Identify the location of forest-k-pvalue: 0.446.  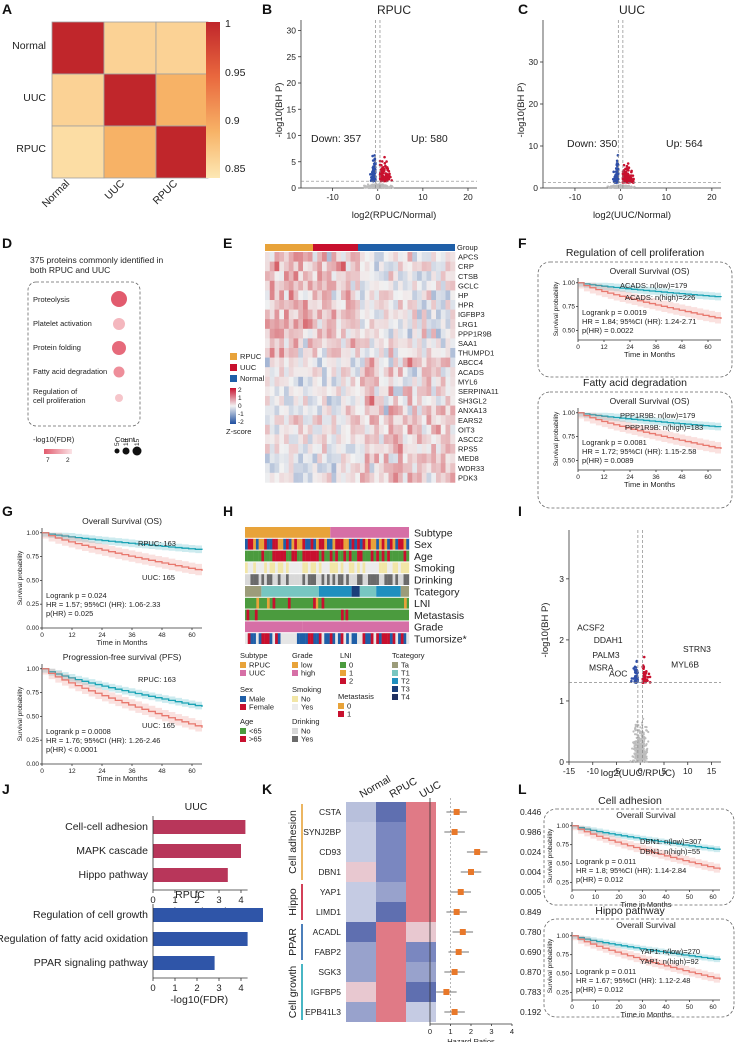
(531, 812).